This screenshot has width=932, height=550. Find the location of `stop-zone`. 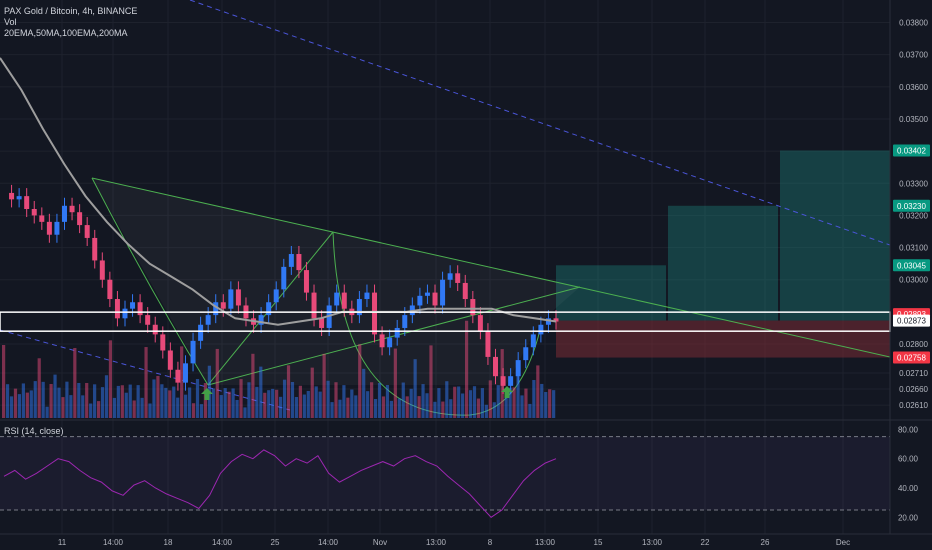

stop-zone is located at coordinates (723, 339).